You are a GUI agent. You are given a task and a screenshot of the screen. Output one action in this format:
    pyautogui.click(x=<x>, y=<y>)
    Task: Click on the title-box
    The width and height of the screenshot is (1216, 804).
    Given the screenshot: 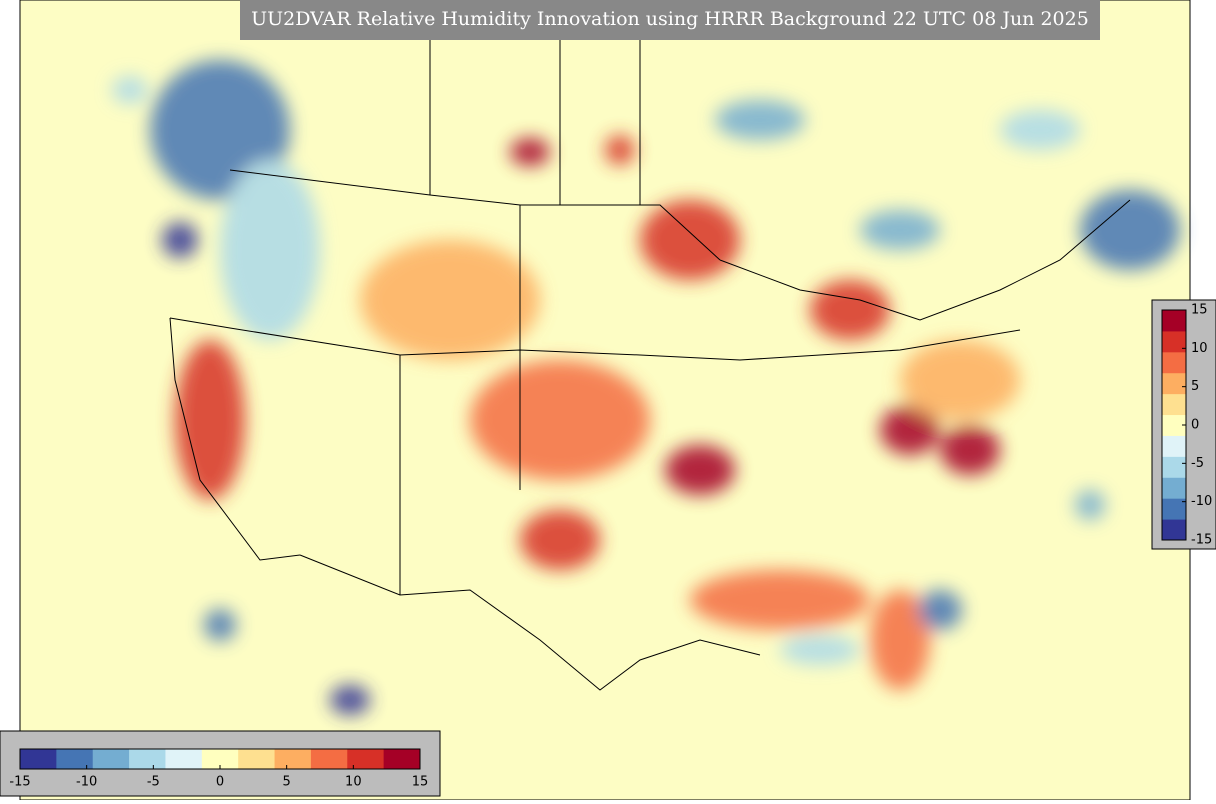 What is the action you would take?
    pyautogui.click(x=670, y=20)
    